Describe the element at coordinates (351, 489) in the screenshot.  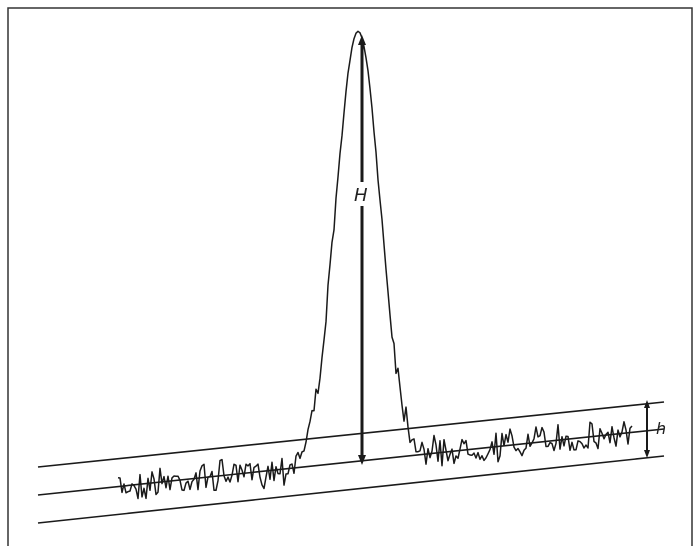
I see `noise-band-lower-line` at that location.